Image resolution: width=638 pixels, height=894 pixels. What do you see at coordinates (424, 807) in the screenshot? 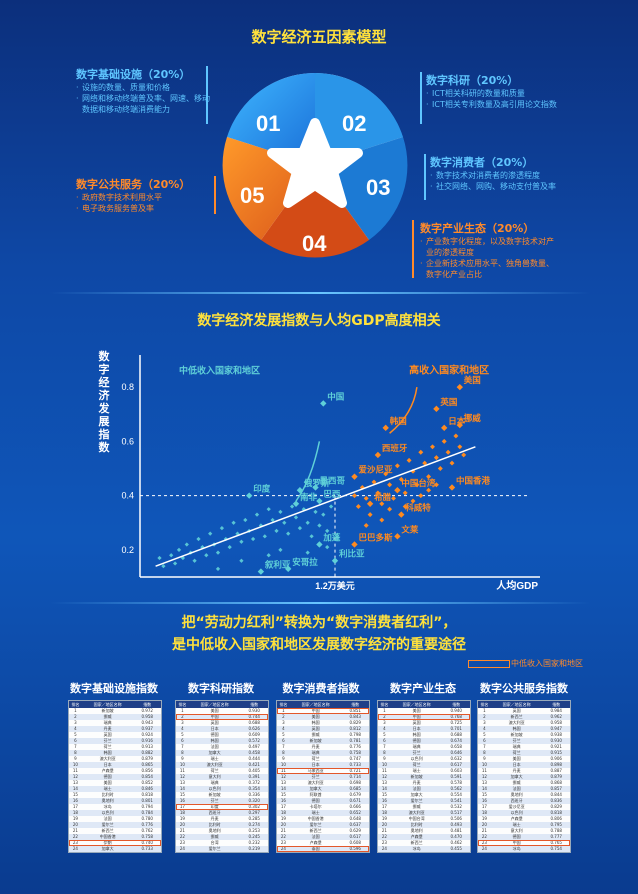
I see `table-row: 17 挪威 0.532` at bounding box center [424, 807].